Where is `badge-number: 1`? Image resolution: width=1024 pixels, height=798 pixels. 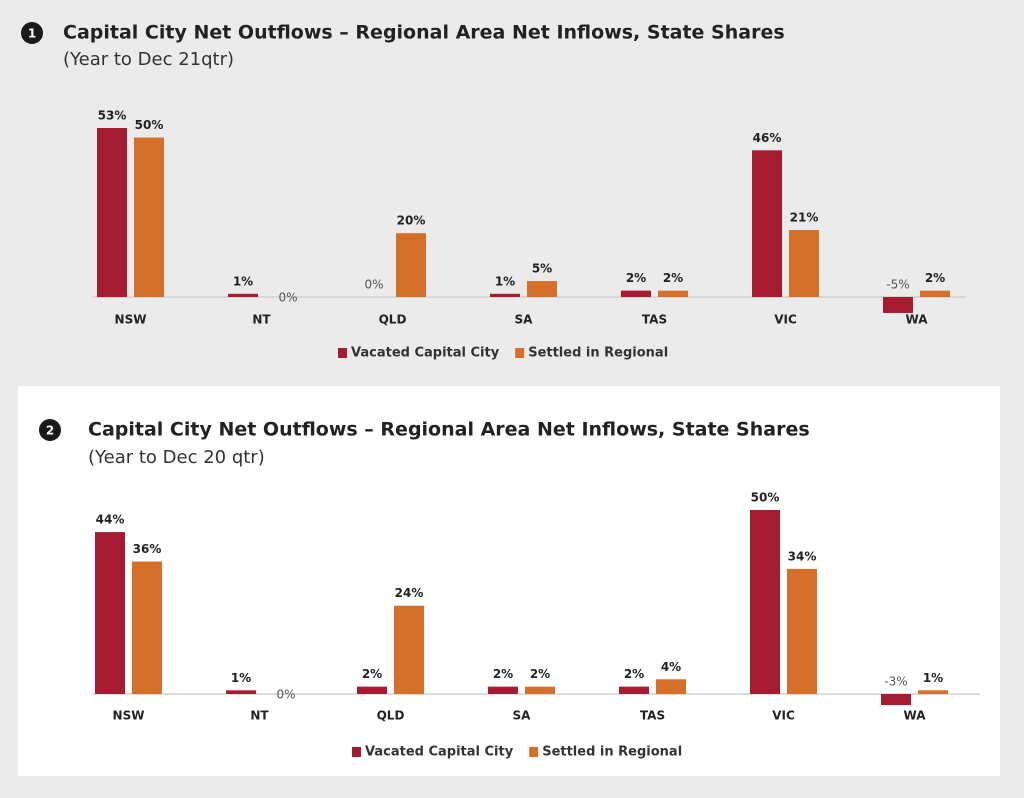
badge-number: 1 is located at coordinates (32, 34).